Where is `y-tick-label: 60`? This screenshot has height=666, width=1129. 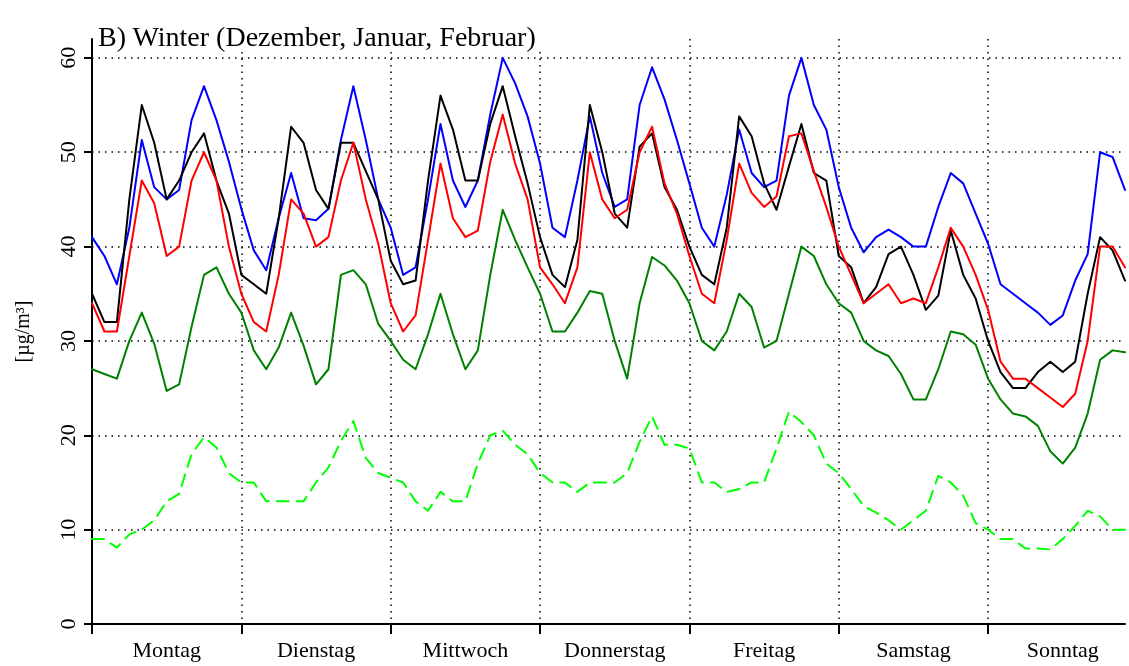 y-tick-label: 60 is located at coordinates (67, 57).